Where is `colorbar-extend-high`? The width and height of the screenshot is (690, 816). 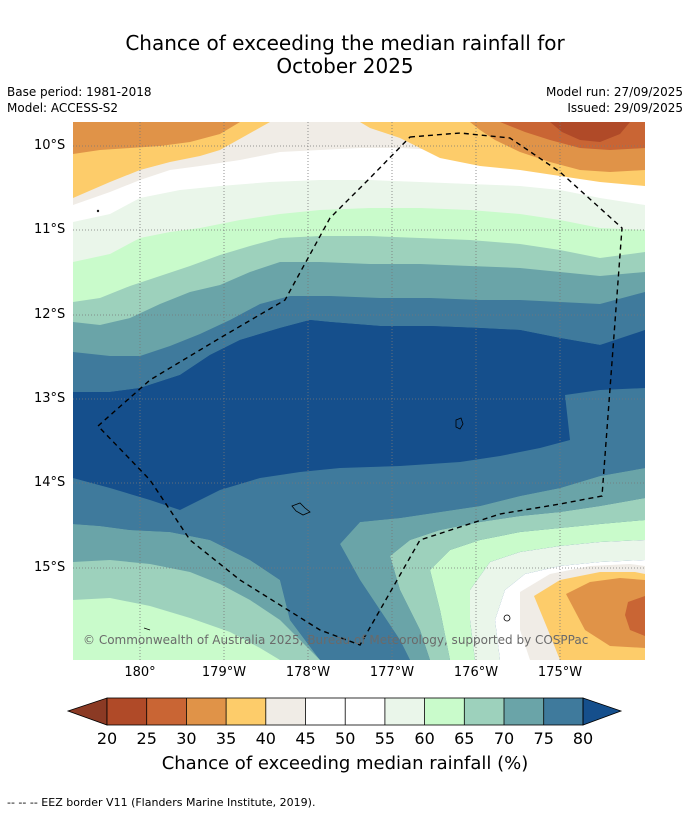
colorbar-extend-high is located at coordinates (602, 711).